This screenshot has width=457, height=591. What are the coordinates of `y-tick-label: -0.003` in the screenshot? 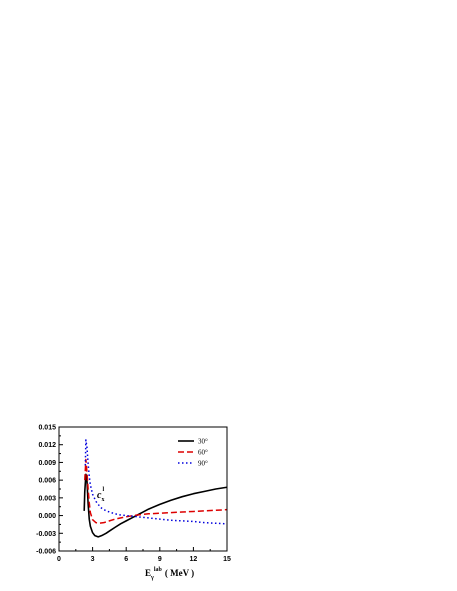 It's located at (46, 534).